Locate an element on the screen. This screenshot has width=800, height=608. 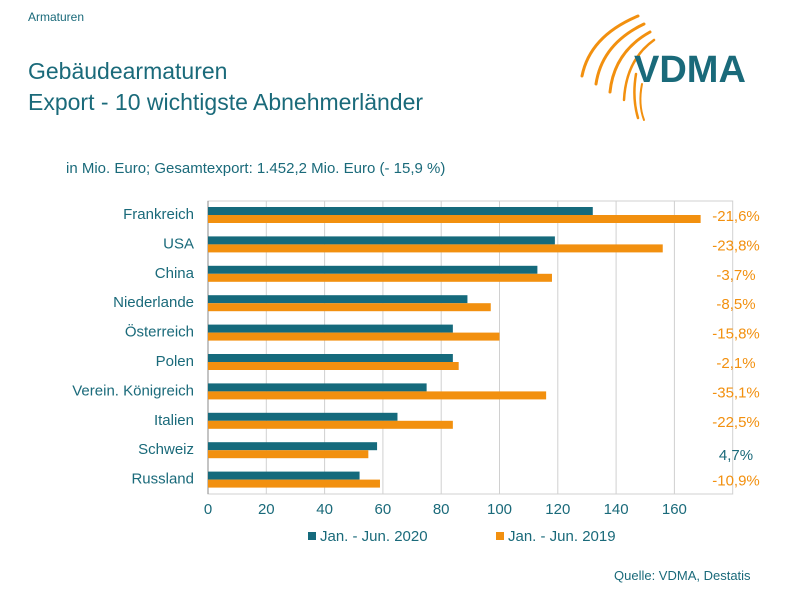
x-tick-label: 20 is located at coordinates (266, 509).